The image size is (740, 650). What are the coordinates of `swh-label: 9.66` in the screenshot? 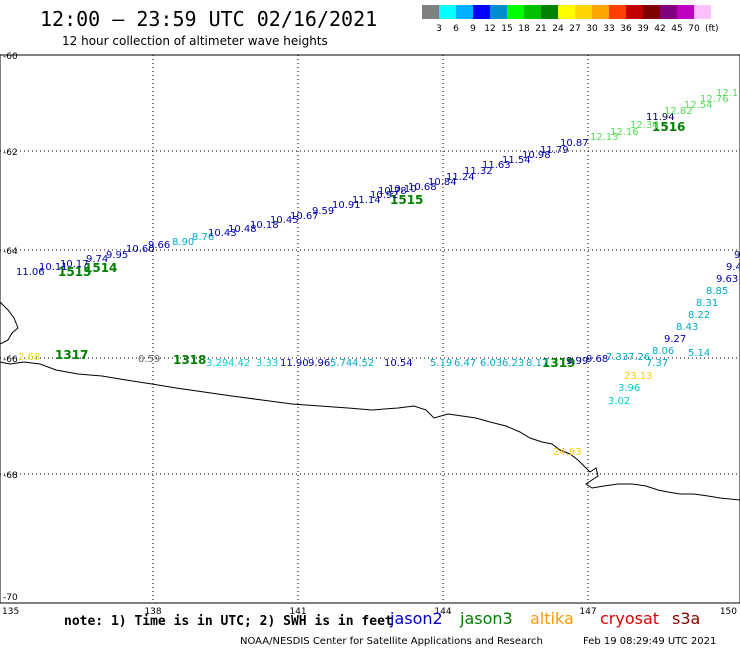 It's located at (159, 245).